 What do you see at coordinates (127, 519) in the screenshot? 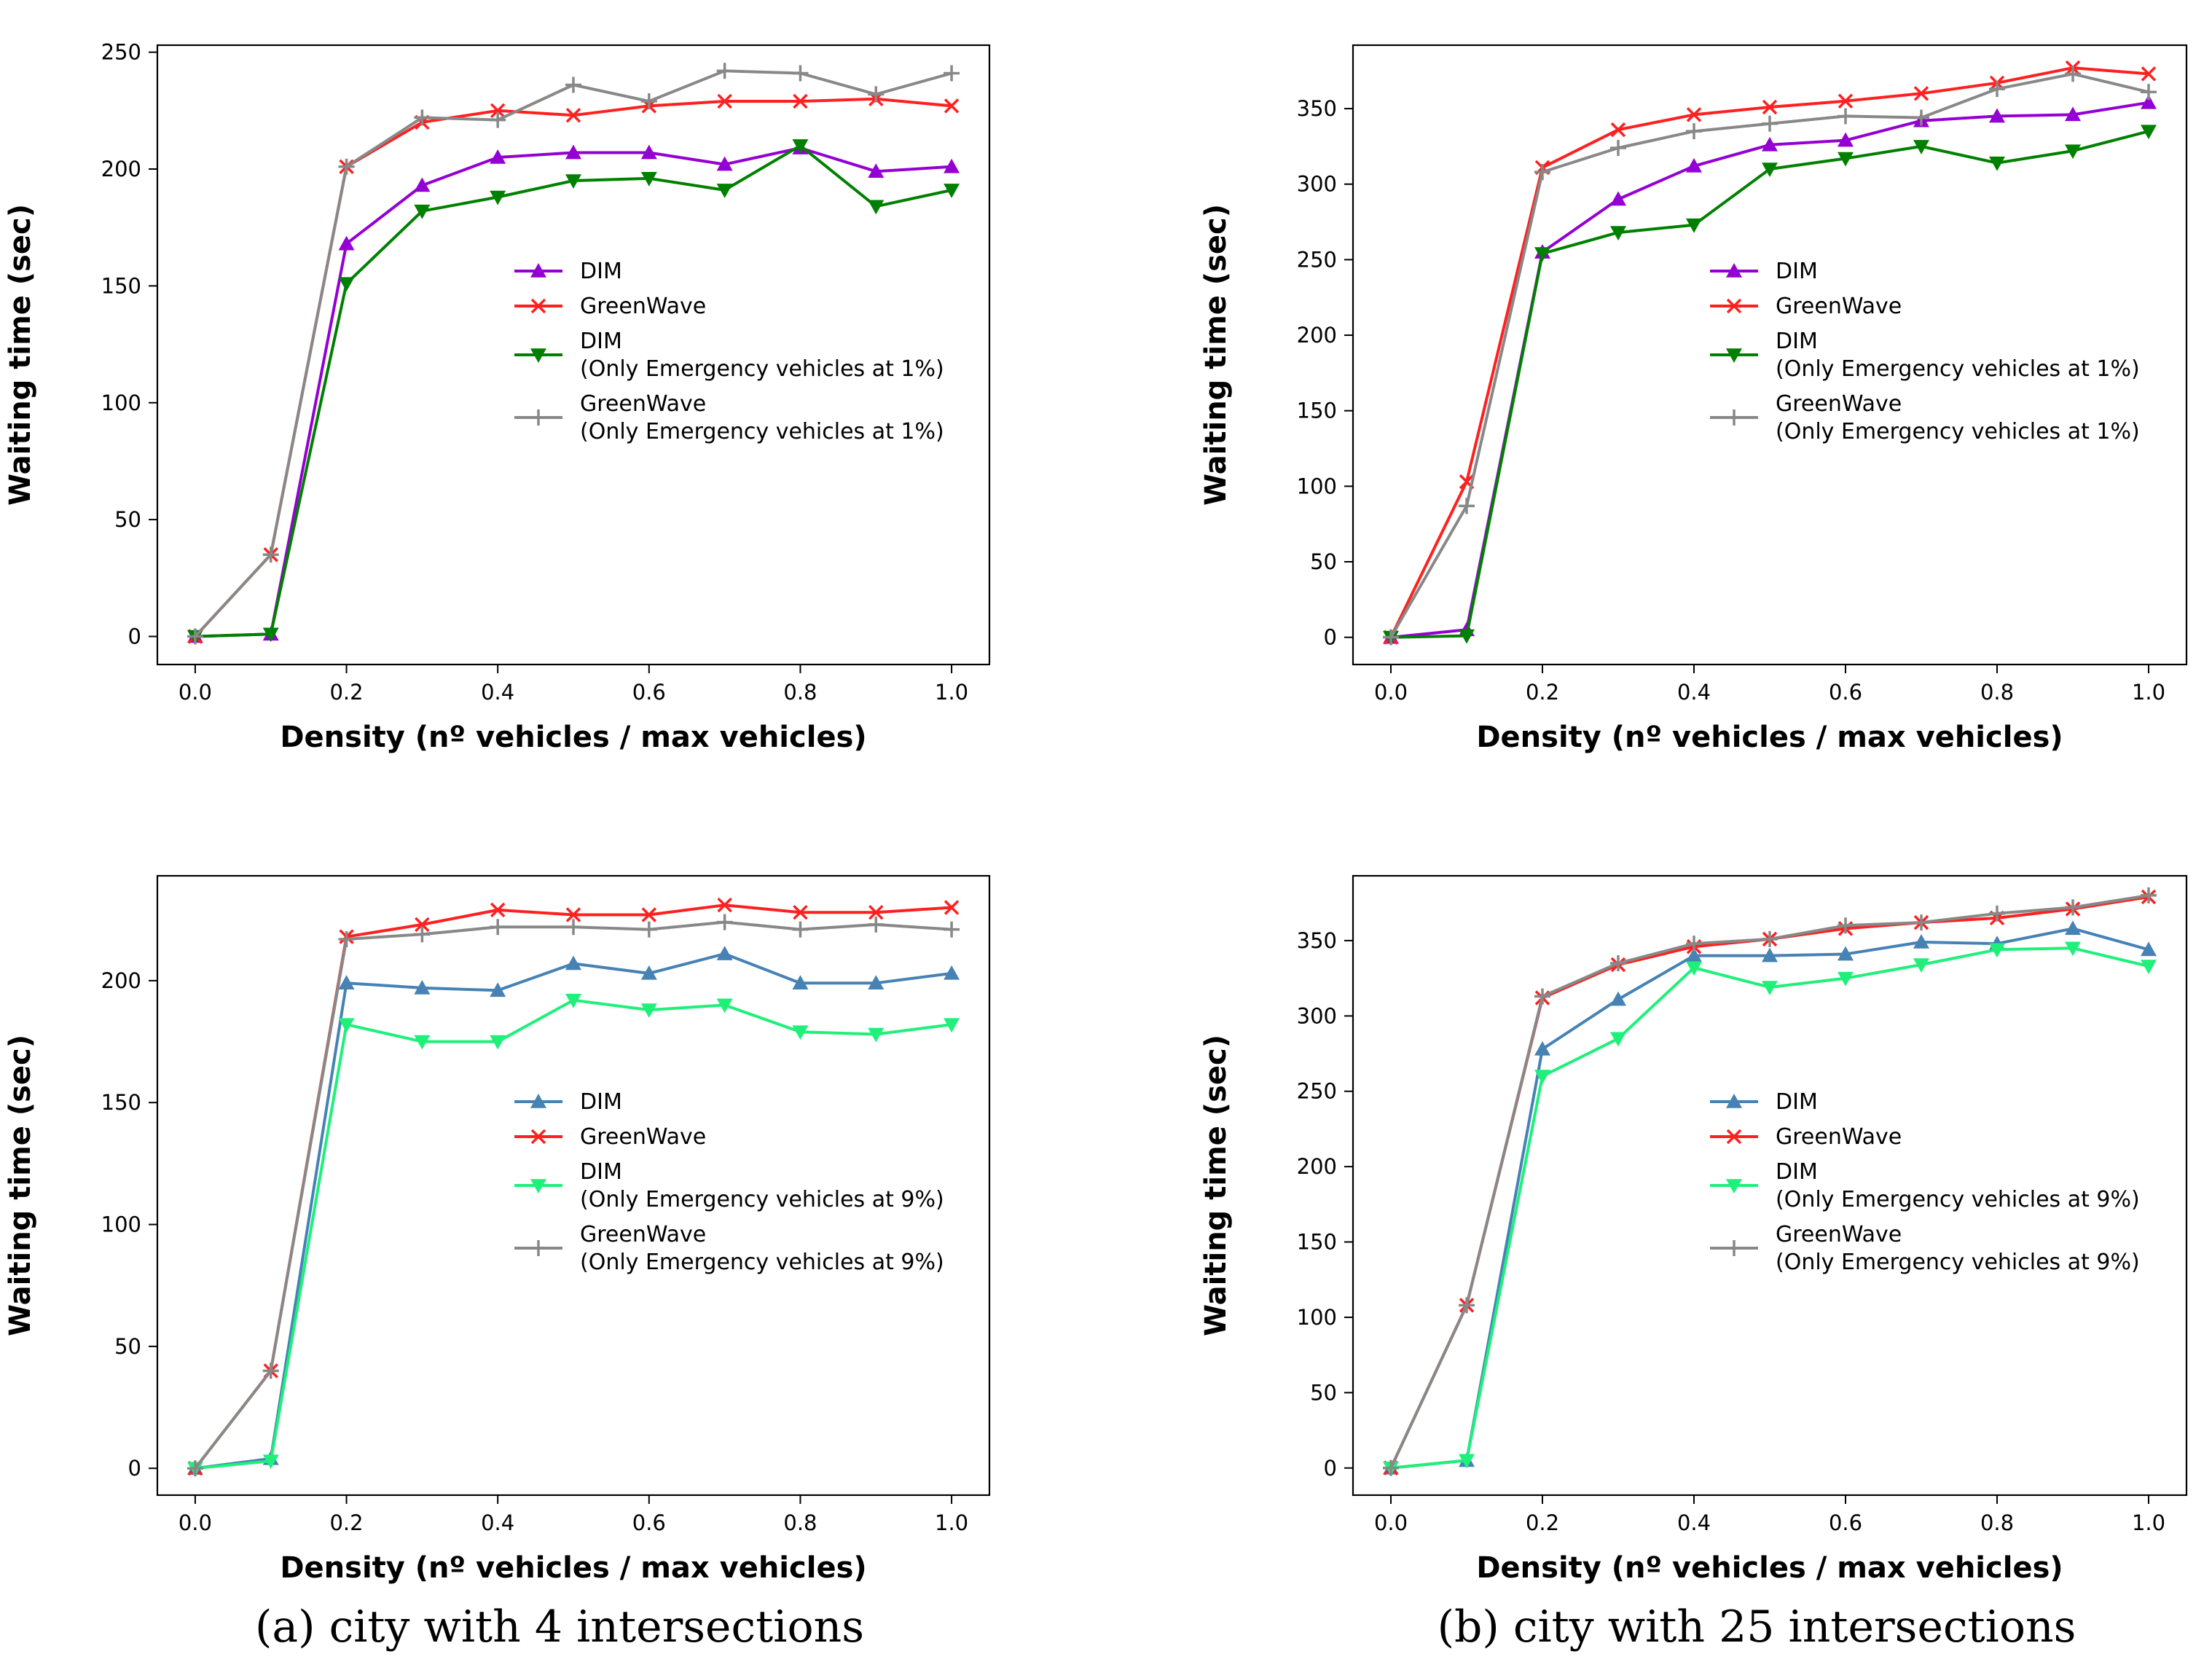
I see `y-tick-label: 50` at bounding box center [127, 519].